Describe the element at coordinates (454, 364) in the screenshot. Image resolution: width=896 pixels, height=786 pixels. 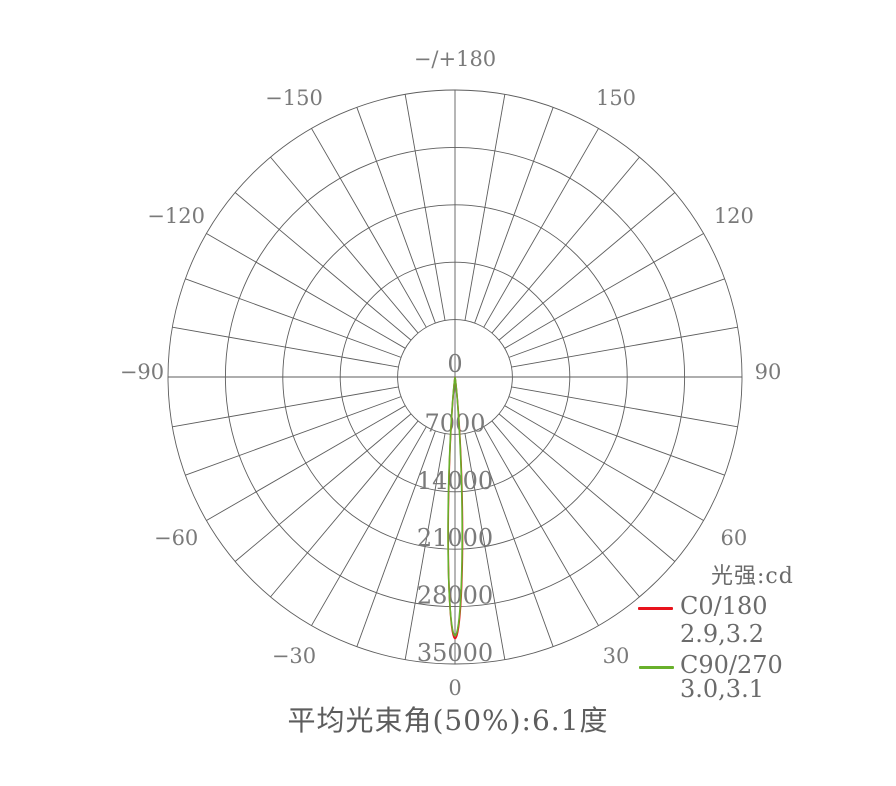
I see `radial-tick-label-0: 0` at that location.